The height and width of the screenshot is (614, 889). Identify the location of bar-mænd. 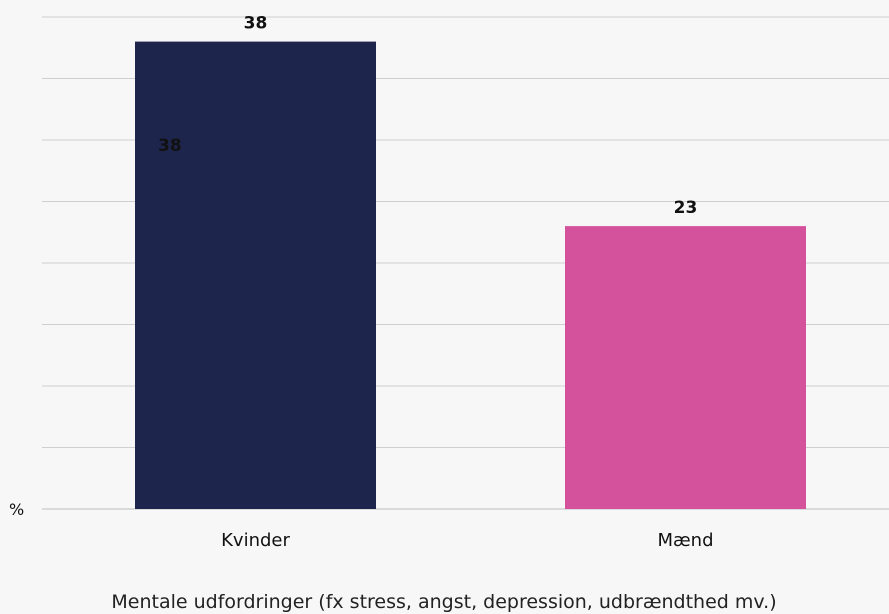
(685, 367).